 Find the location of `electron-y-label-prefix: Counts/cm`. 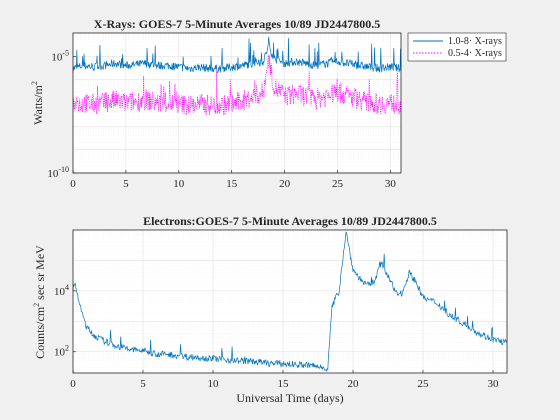

electron-y-label-prefix: Counts/cm is located at coordinates (40, 332).